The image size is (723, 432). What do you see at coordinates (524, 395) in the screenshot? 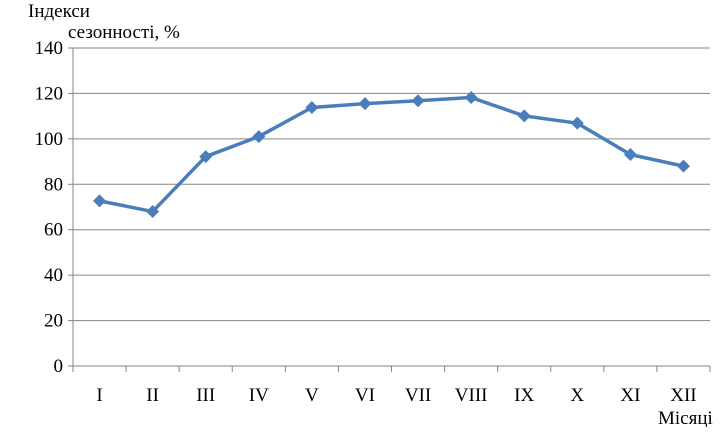
I see `x-tick-label: IX` at bounding box center [524, 395].